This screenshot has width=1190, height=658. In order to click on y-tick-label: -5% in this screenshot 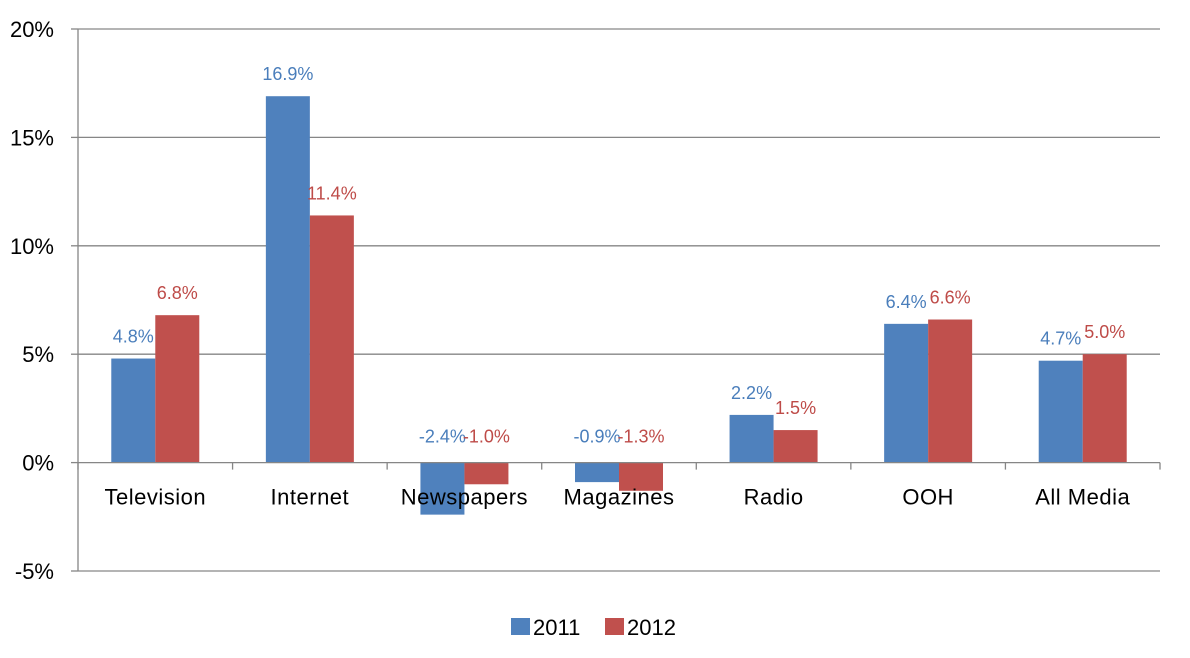, I will do `click(34, 571)`.